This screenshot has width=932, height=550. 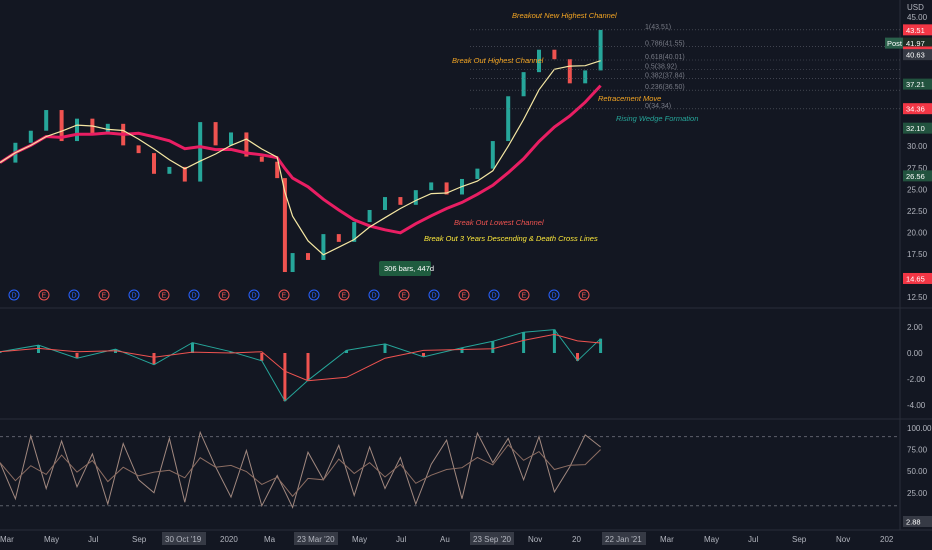 I want to click on time-axis-text: 2020, so click(x=229, y=539).